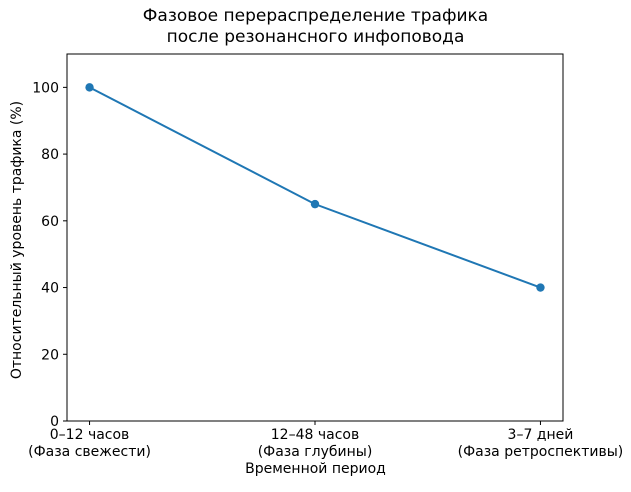 This screenshot has height=492, width=631. What do you see at coordinates (315, 435) in the screenshot?
I see `x-tick-label: 12–48 часов` at bounding box center [315, 435].